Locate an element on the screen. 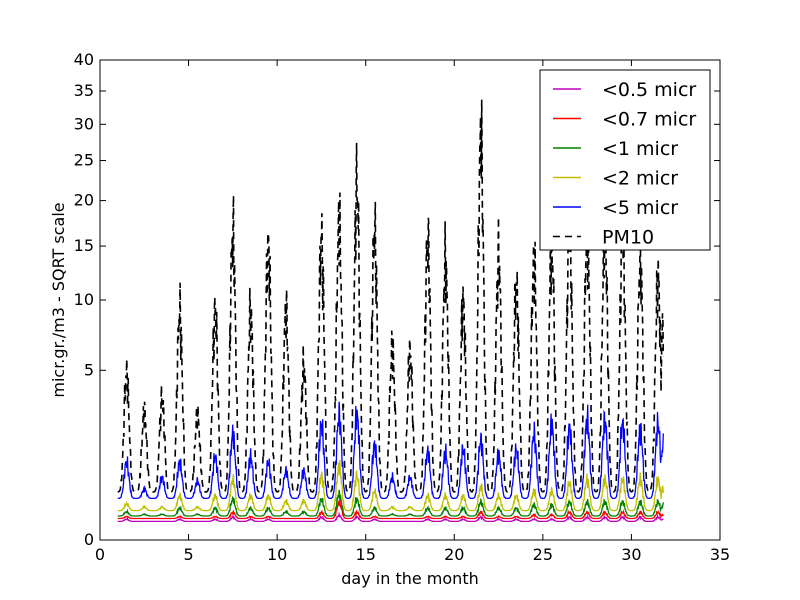  y-tick-label: 35 is located at coordinates (84, 90).